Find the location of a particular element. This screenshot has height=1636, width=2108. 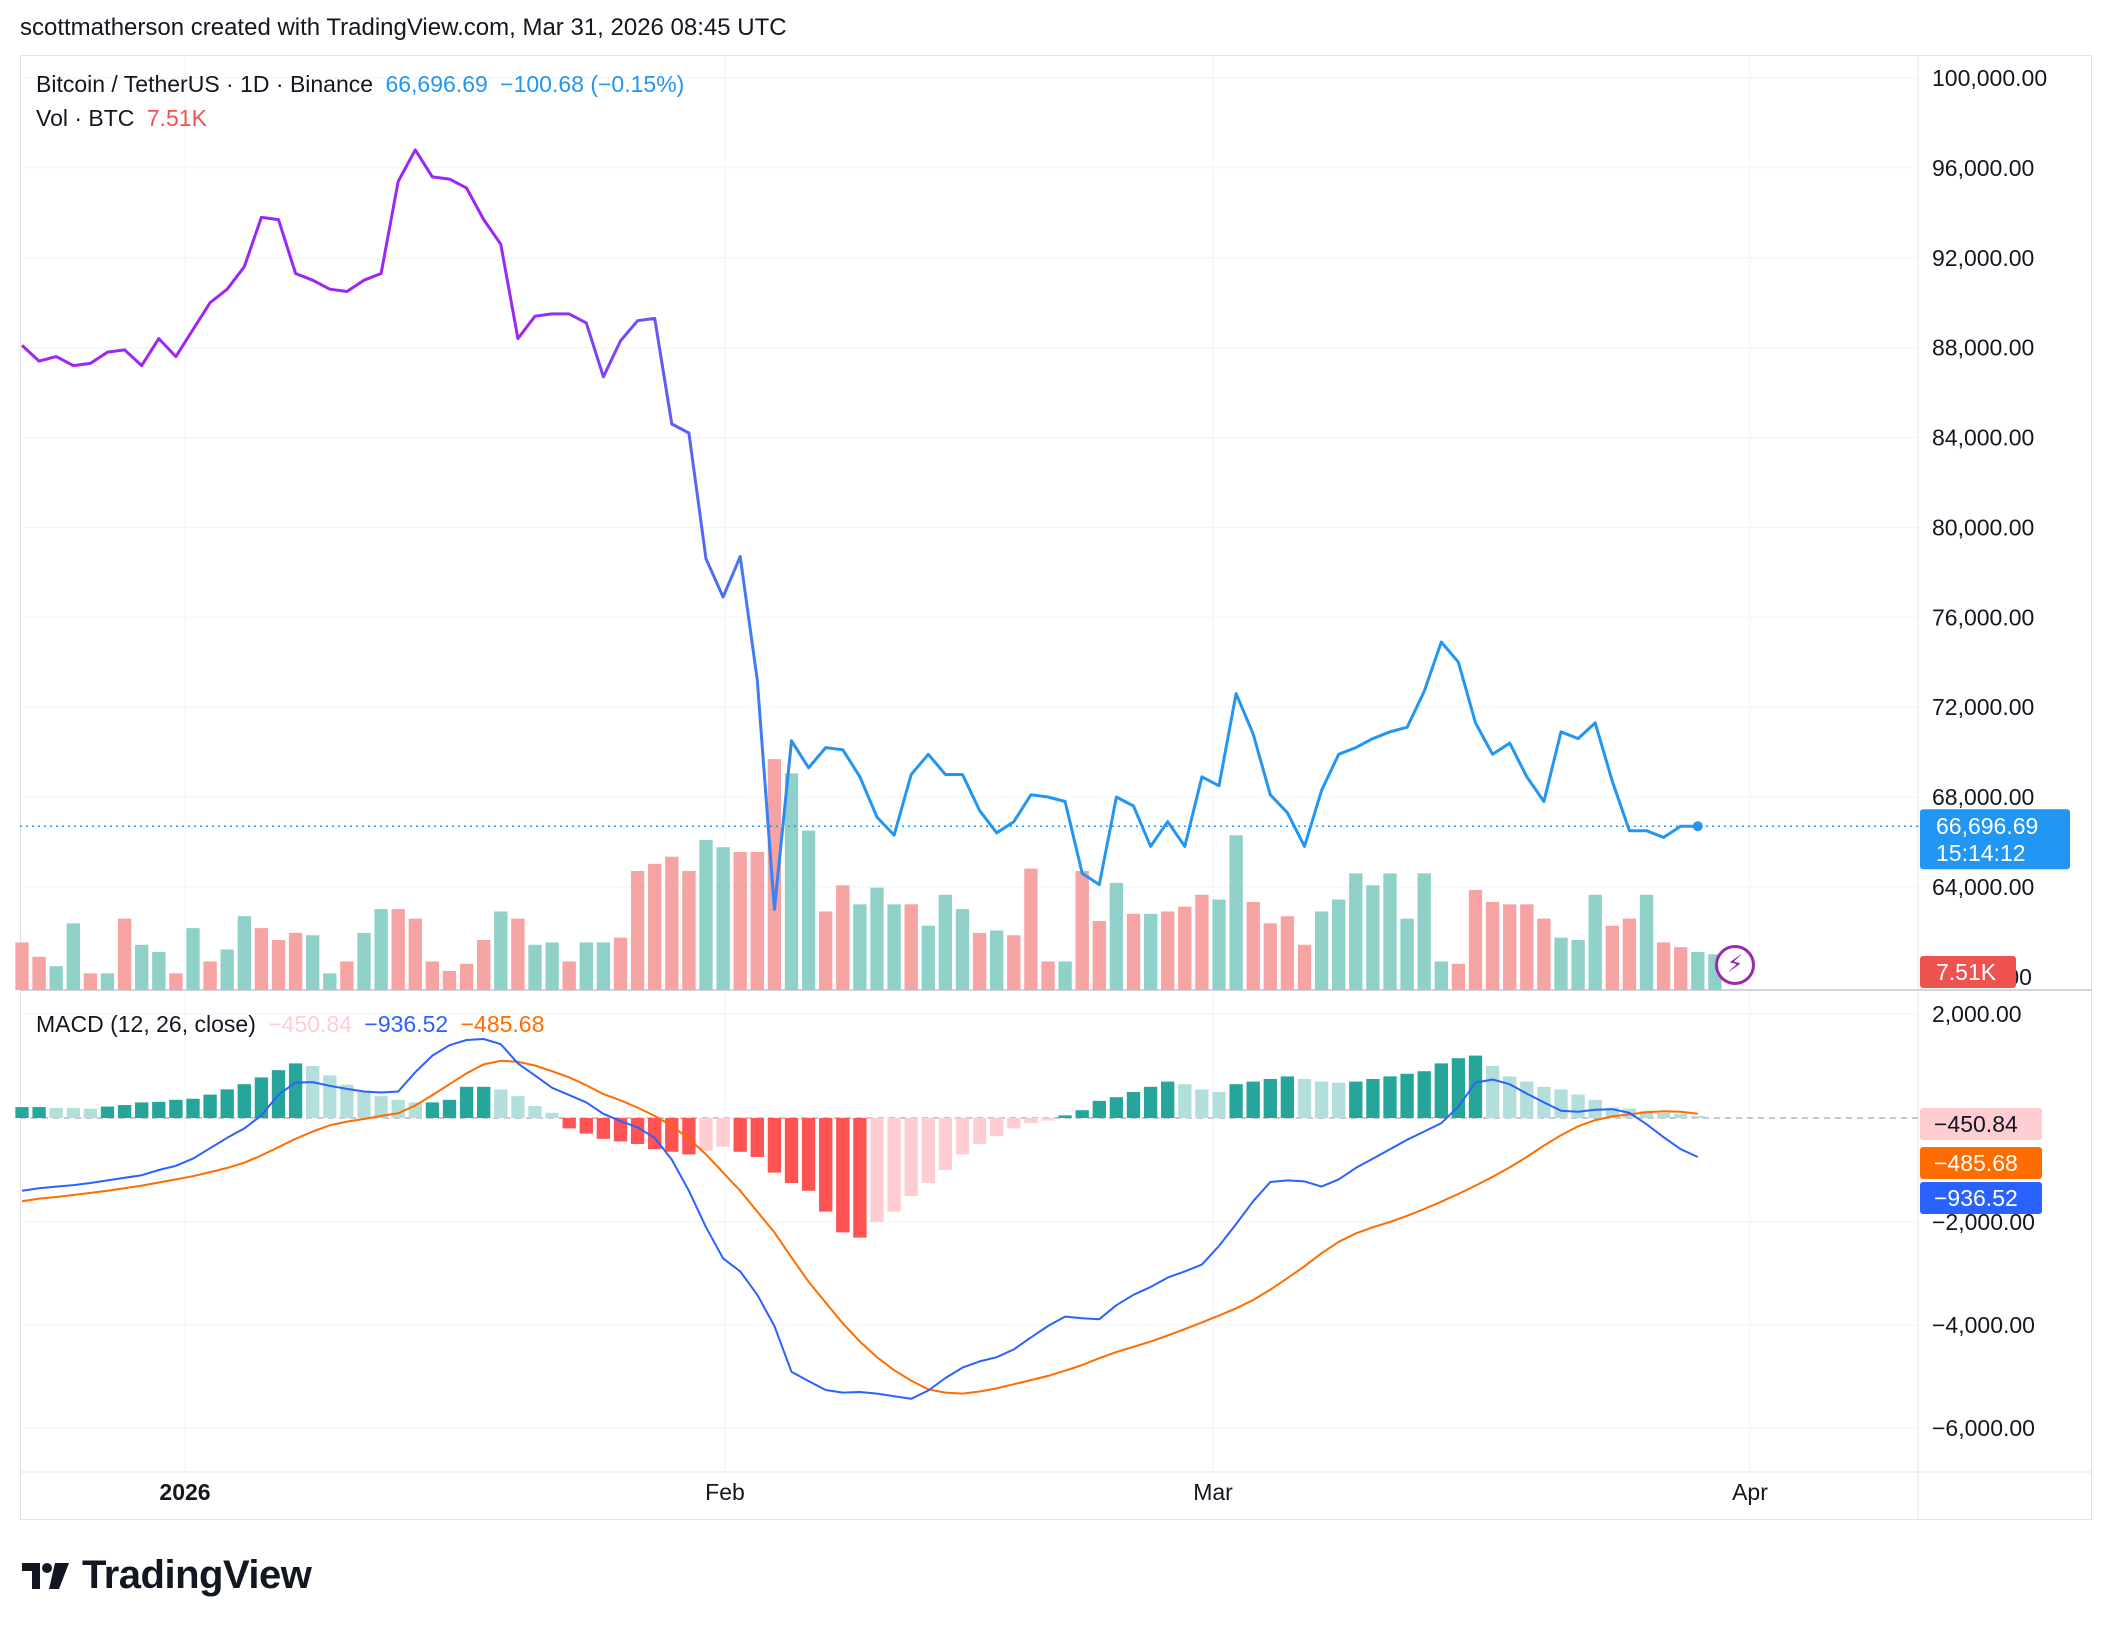

tradingview-logo: TradingView is located at coordinates (167, 1575).